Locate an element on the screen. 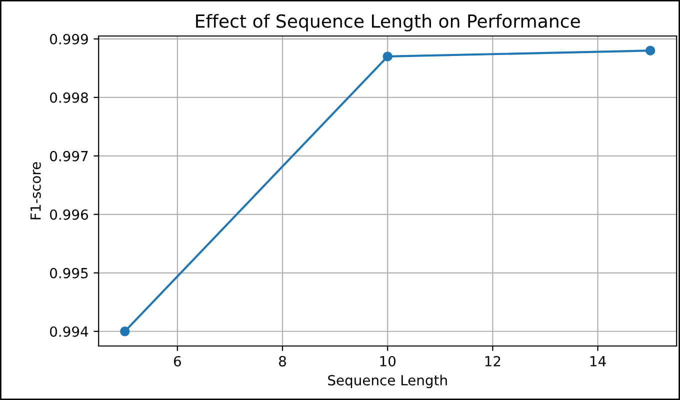  x-tick-label: 8 is located at coordinates (282, 361).